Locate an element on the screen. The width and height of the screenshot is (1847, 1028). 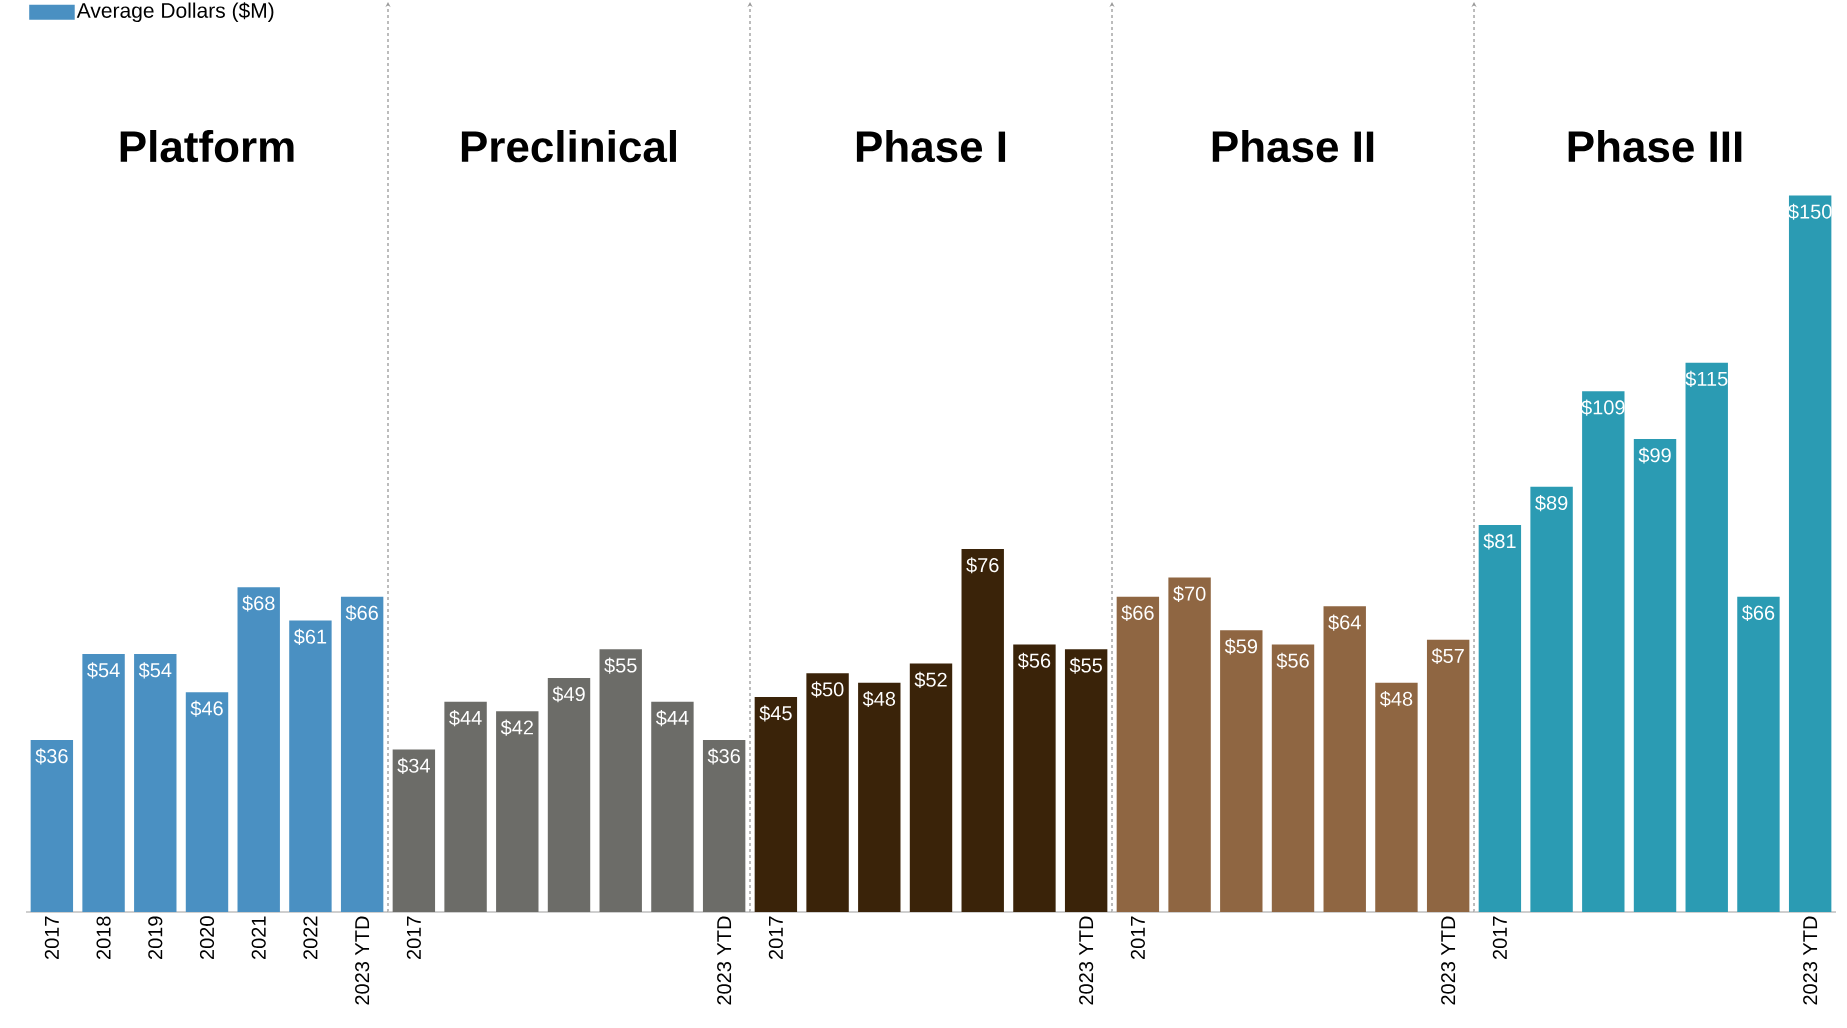
x-tick-label: 2021 is located at coordinates (258, 938).